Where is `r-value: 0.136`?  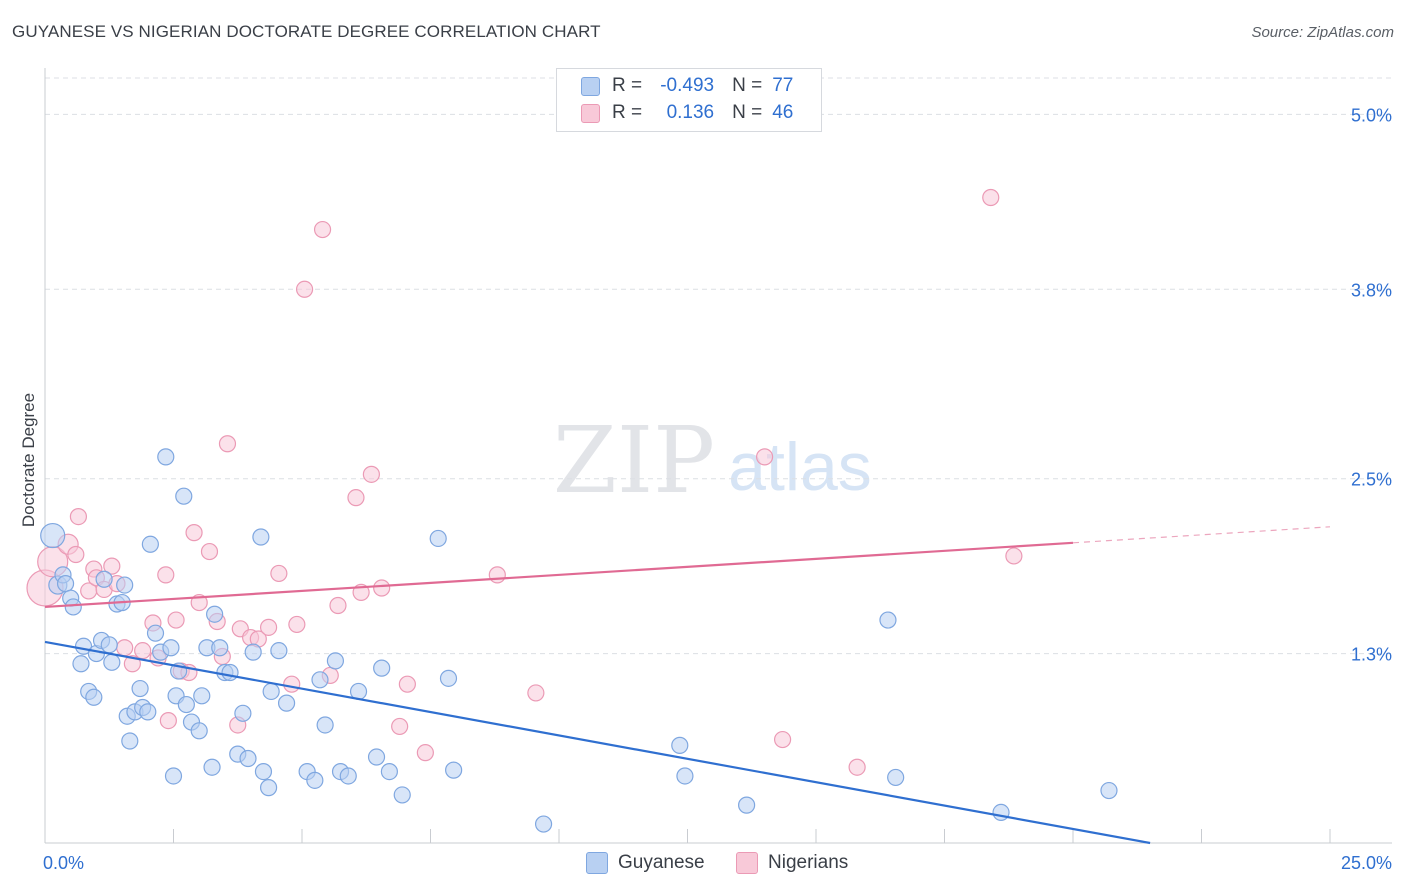
r-value: 0.136 is located at coordinates (690, 112).